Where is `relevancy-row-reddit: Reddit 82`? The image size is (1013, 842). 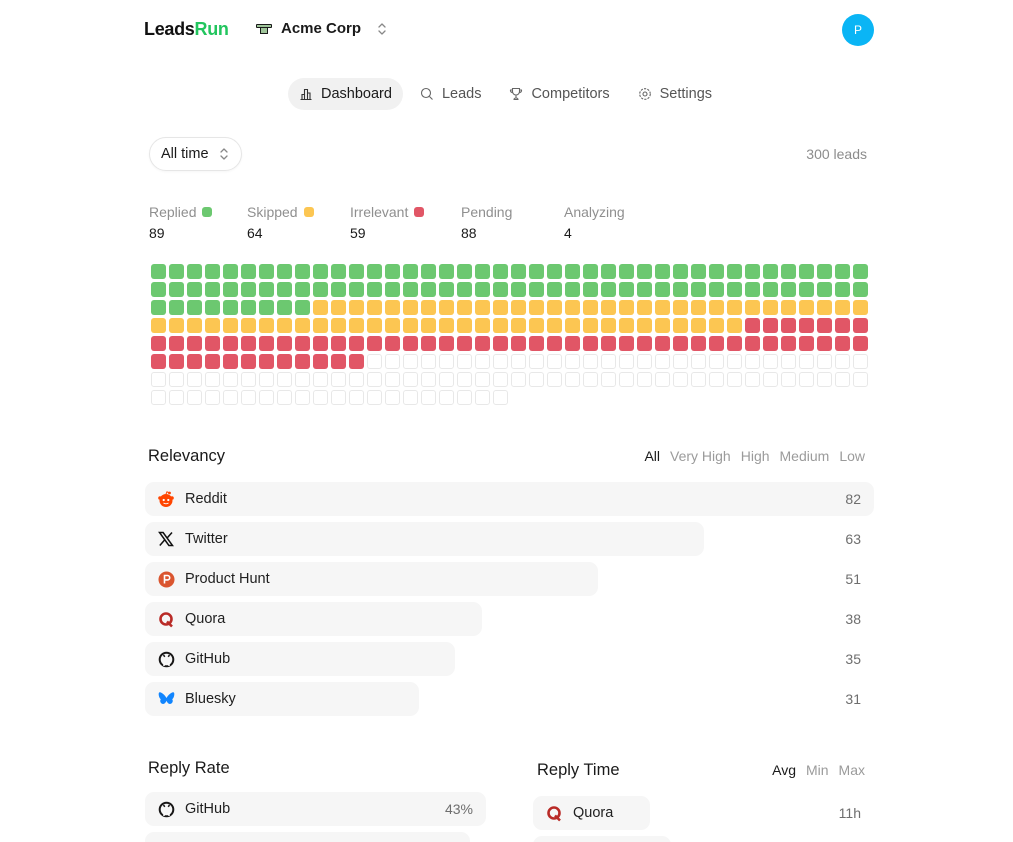
relevancy-row-reddit: Reddit 82 is located at coordinates (509, 499).